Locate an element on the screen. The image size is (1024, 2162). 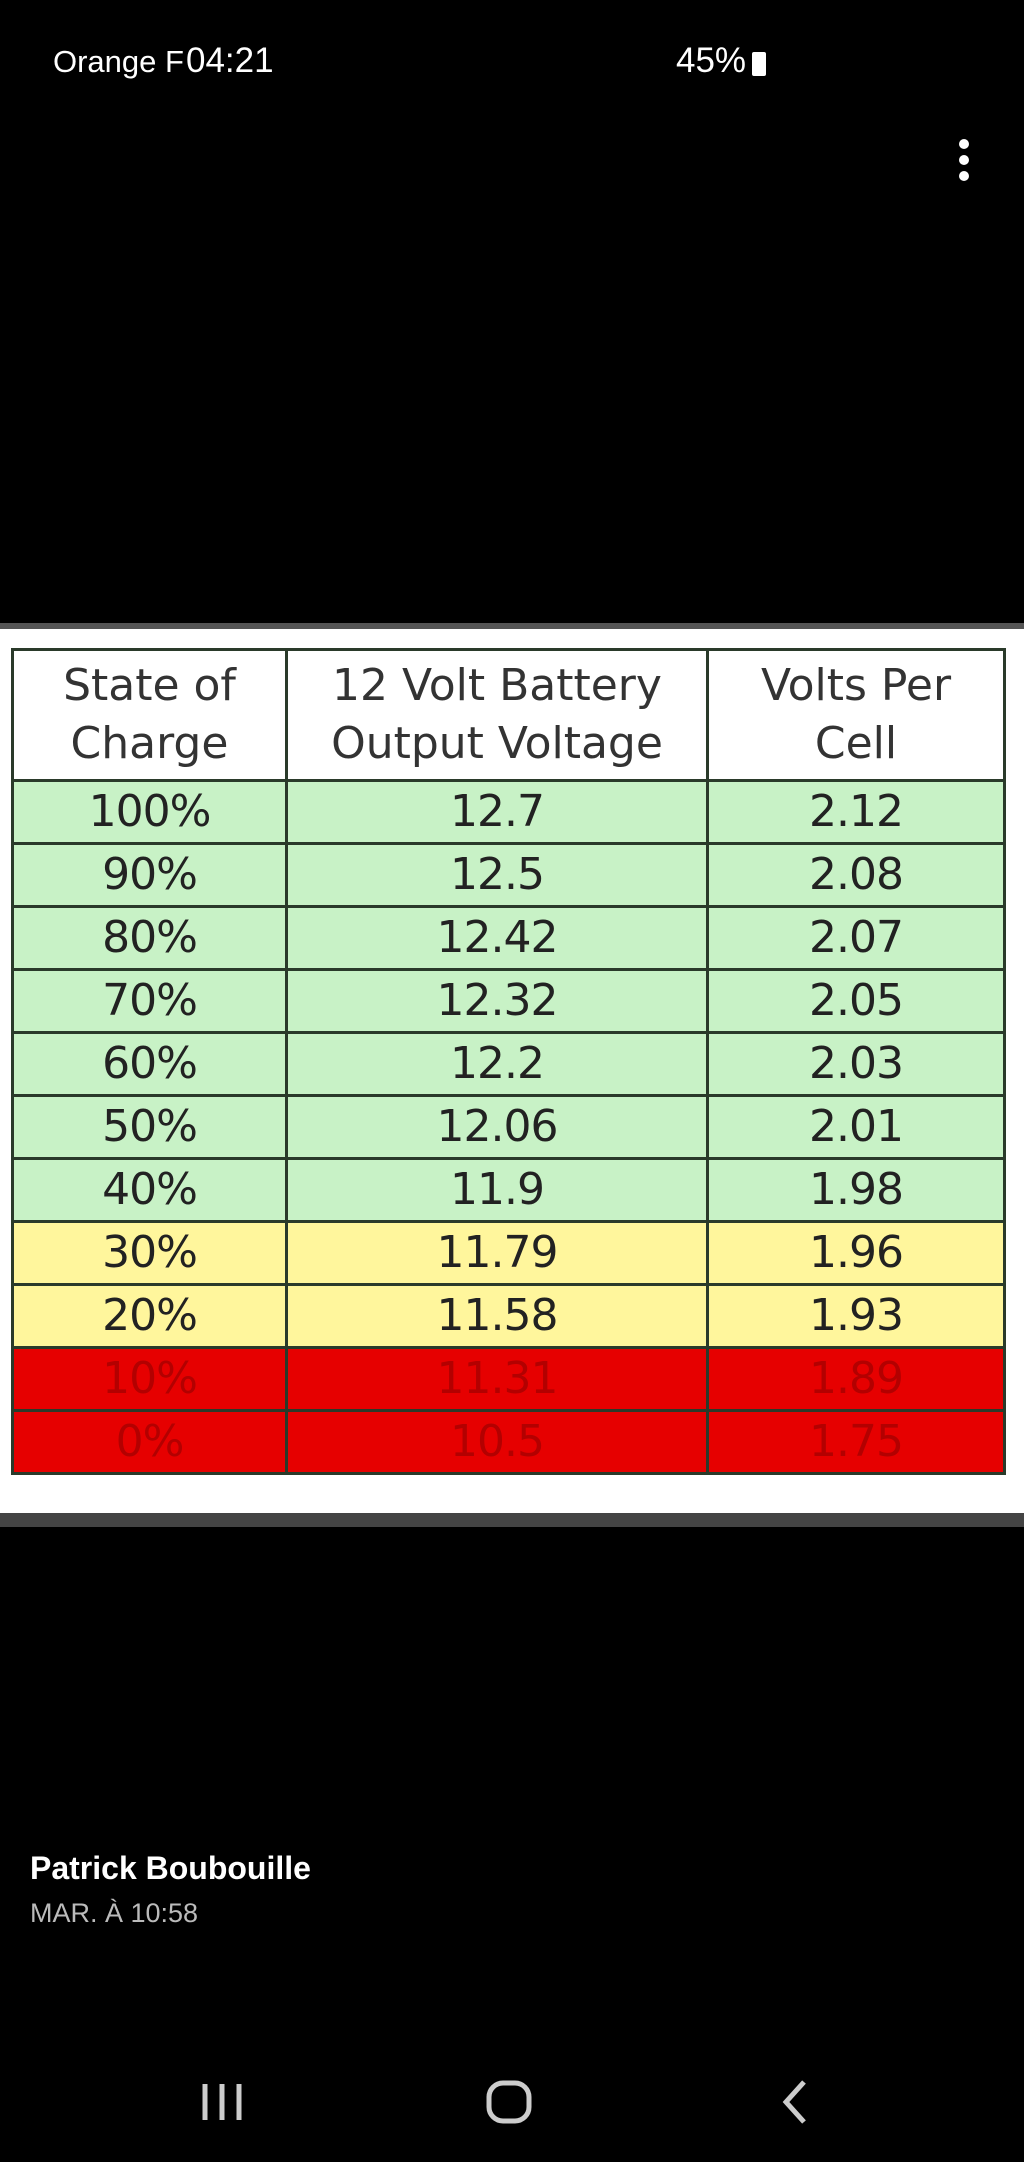
table-cell: 2.07 is located at coordinates (856, 938).